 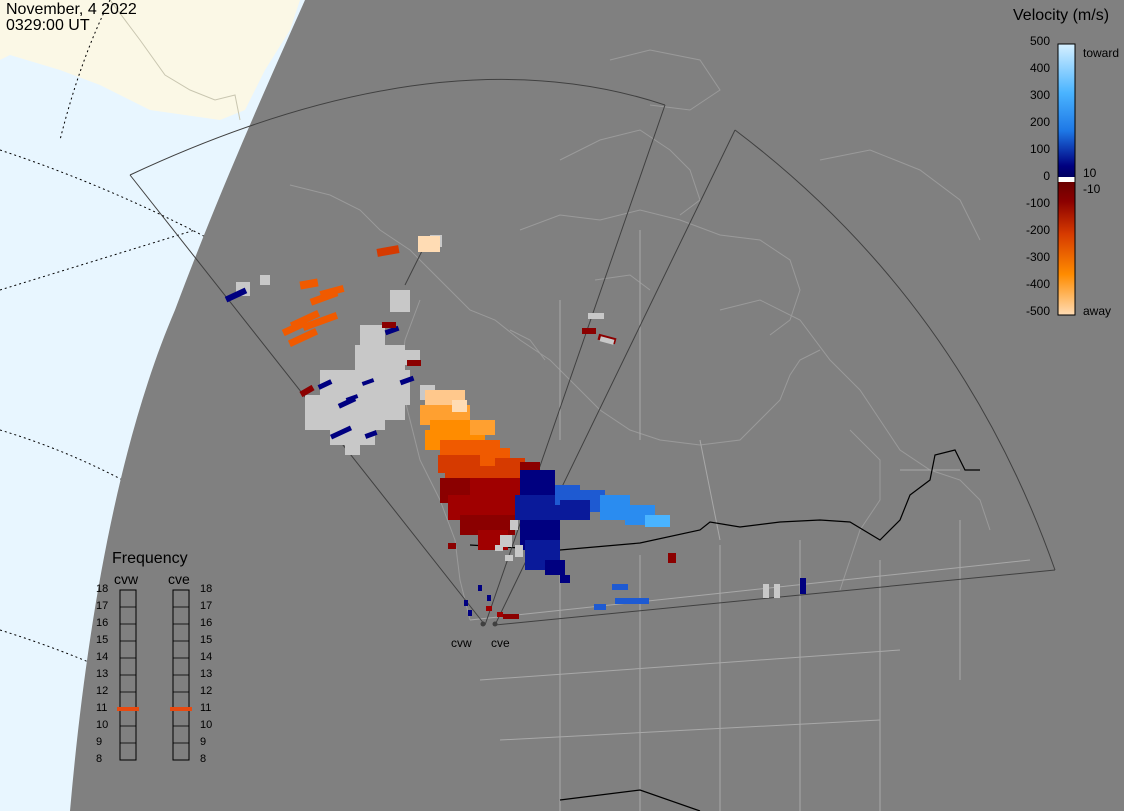 I want to click on frequency-title: Frequency, so click(x=150, y=558).